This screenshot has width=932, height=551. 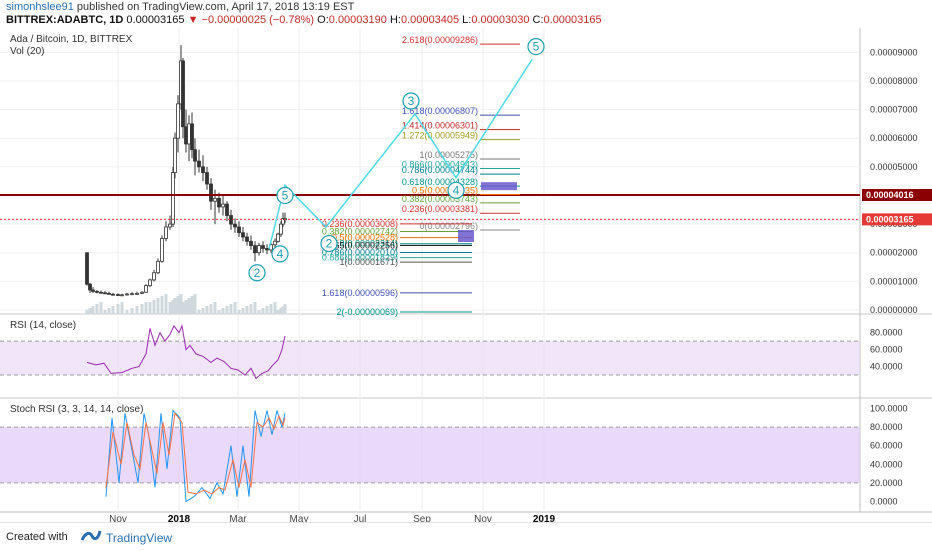 I want to click on price-axis-label: 0.00004016, so click(x=890, y=195).